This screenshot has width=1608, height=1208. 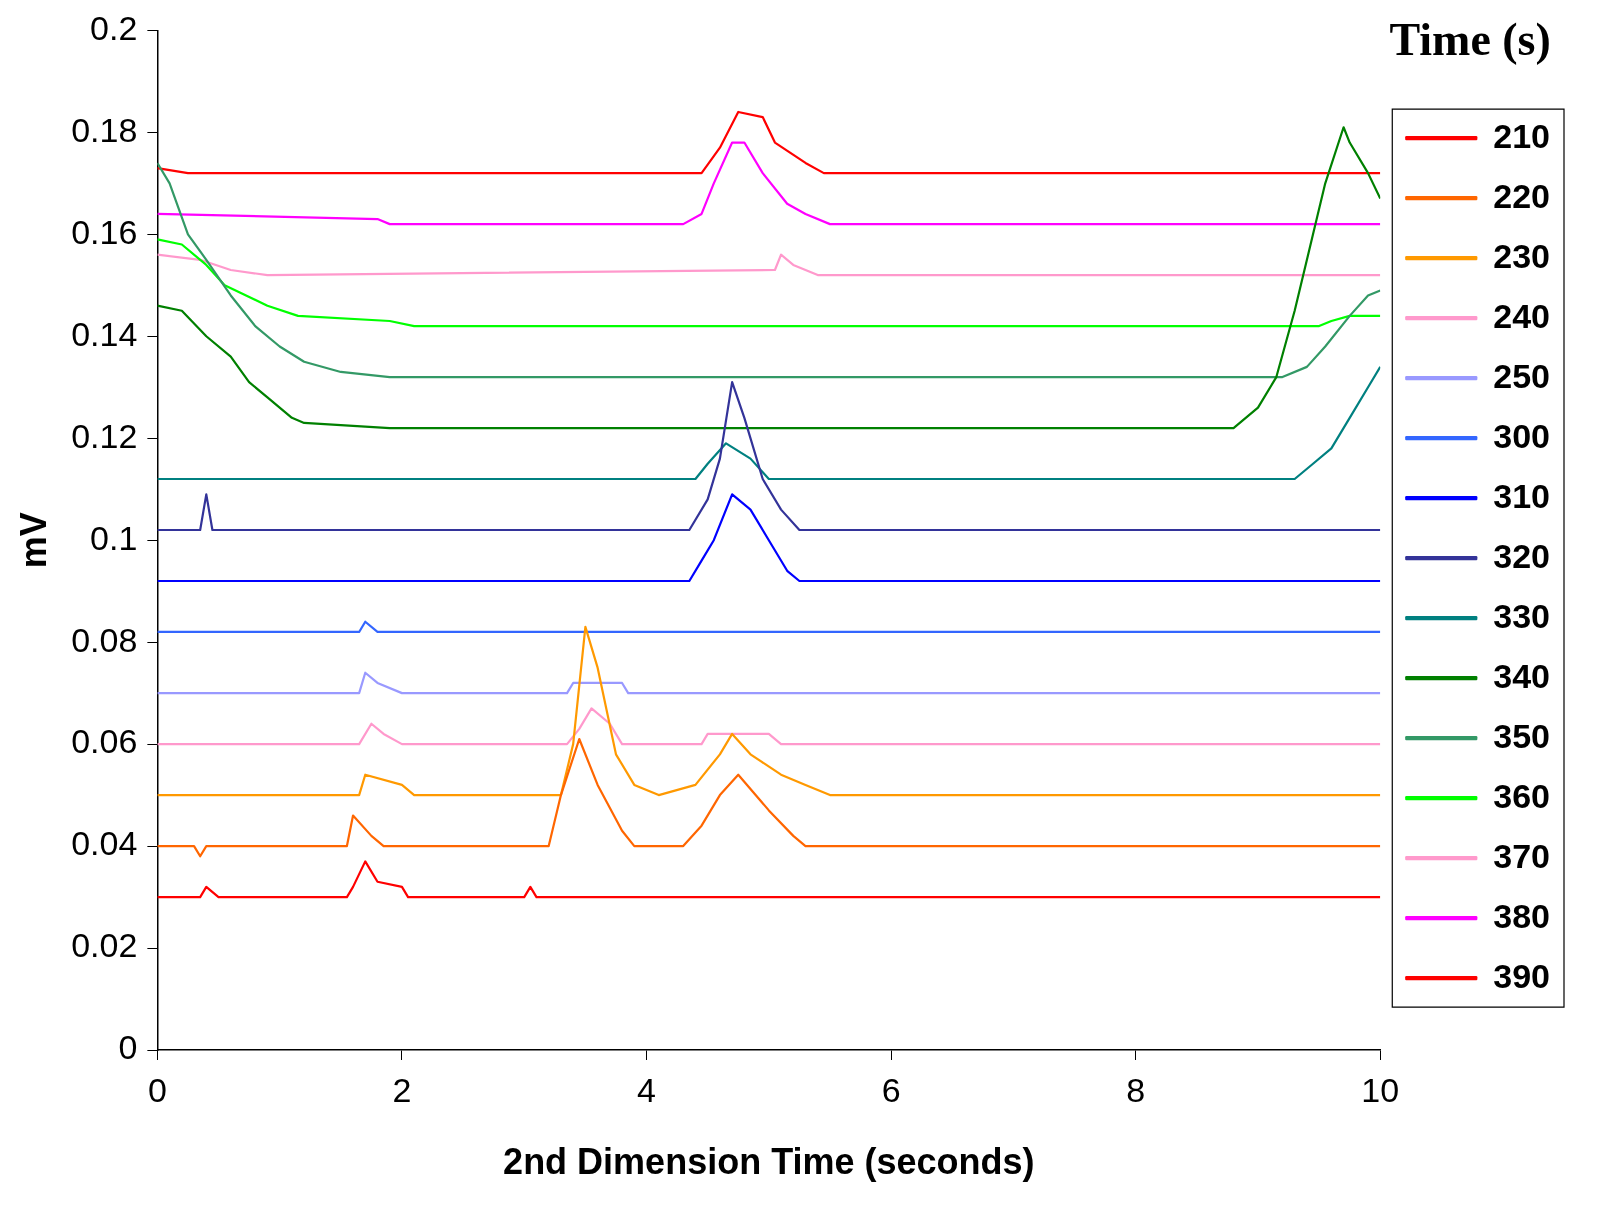 What do you see at coordinates (104, 741) in the screenshot?
I see `y-tick-label: 0.06` at bounding box center [104, 741].